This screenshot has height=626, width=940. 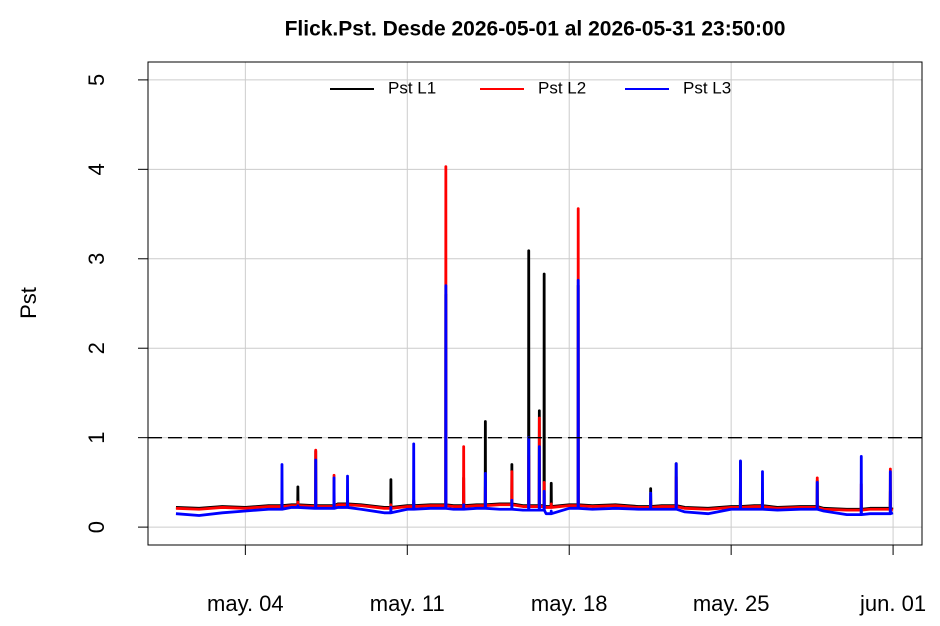 I want to click on y-tick-label: 0, so click(x=96, y=527).